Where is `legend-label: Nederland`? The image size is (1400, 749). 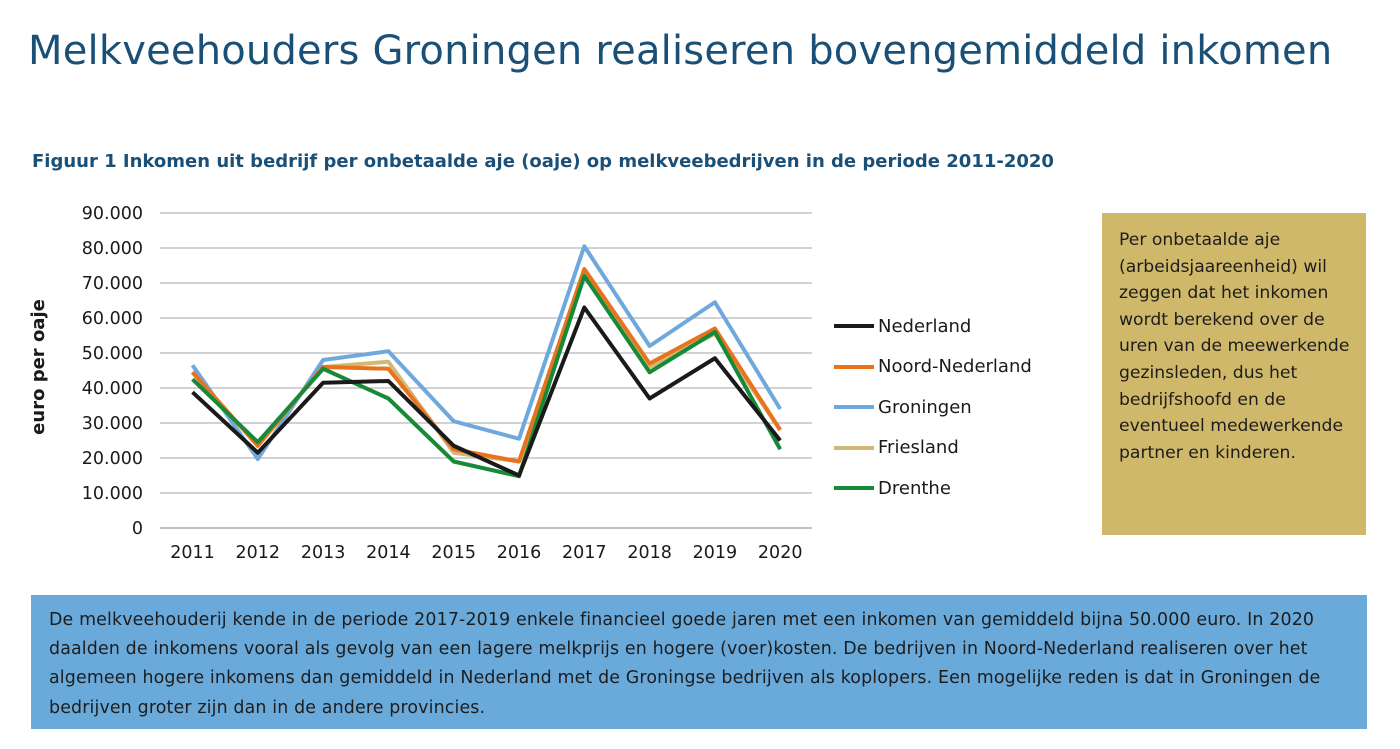 legend-label: Nederland is located at coordinates (925, 326).